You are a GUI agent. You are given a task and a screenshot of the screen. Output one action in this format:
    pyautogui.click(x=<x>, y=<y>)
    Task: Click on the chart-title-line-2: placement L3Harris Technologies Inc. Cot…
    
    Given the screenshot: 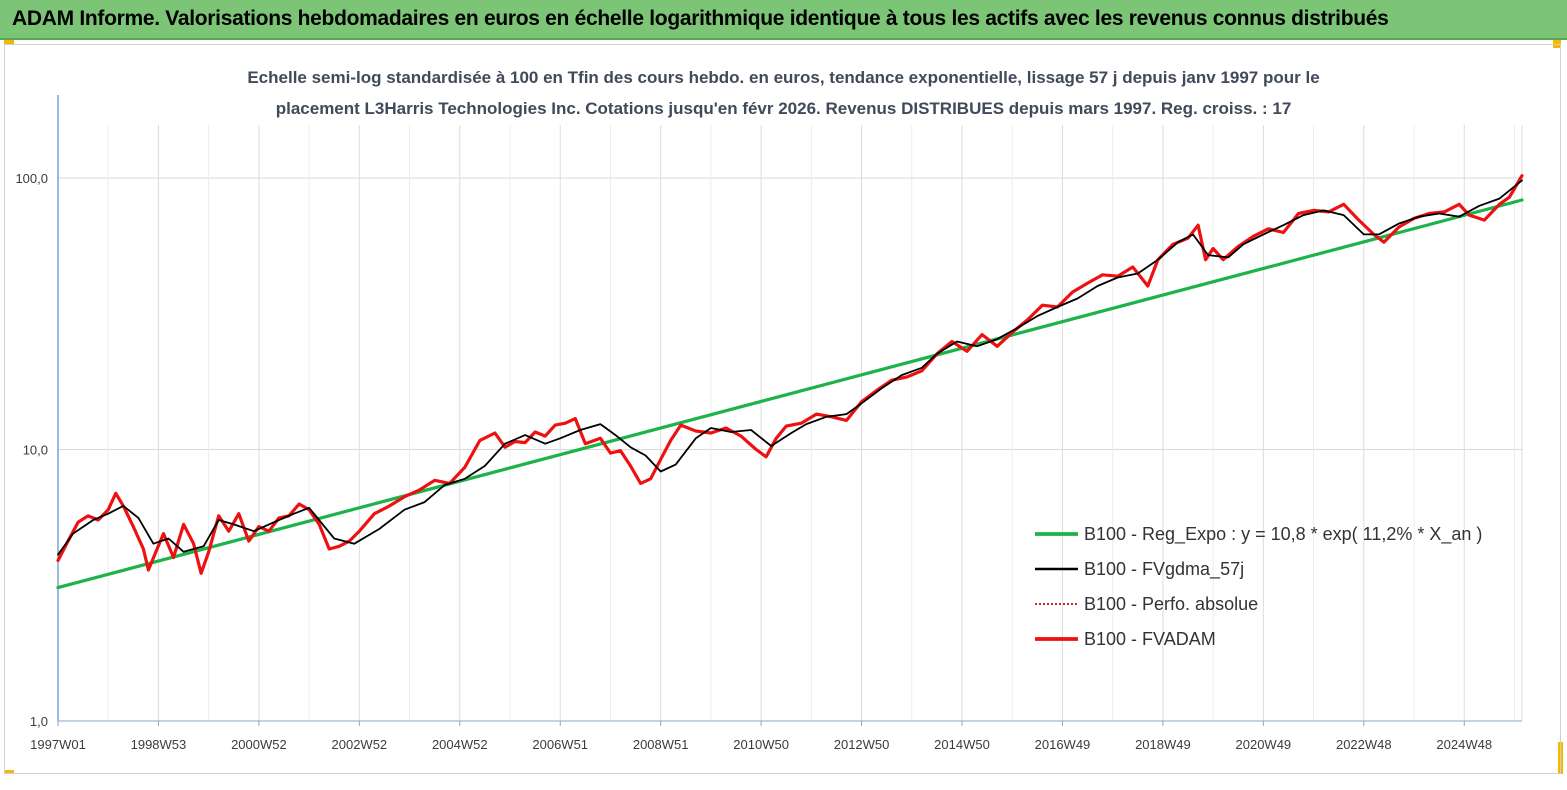 What is the action you would take?
    pyautogui.click(x=783, y=108)
    